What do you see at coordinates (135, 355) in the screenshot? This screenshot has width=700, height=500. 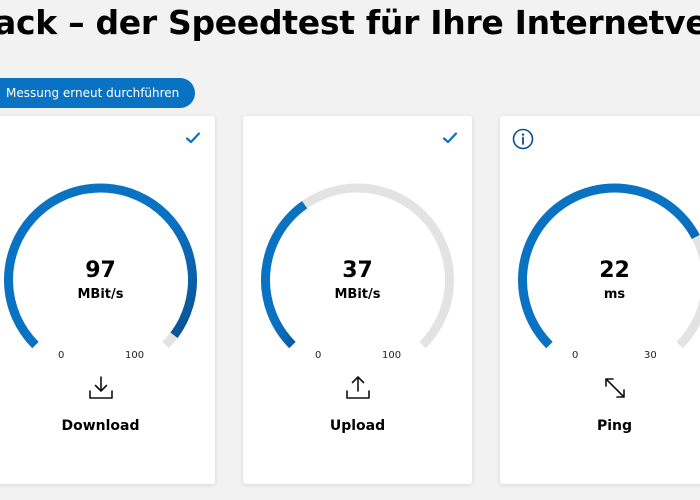 I see `download-scale-max: 100` at bounding box center [135, 355].